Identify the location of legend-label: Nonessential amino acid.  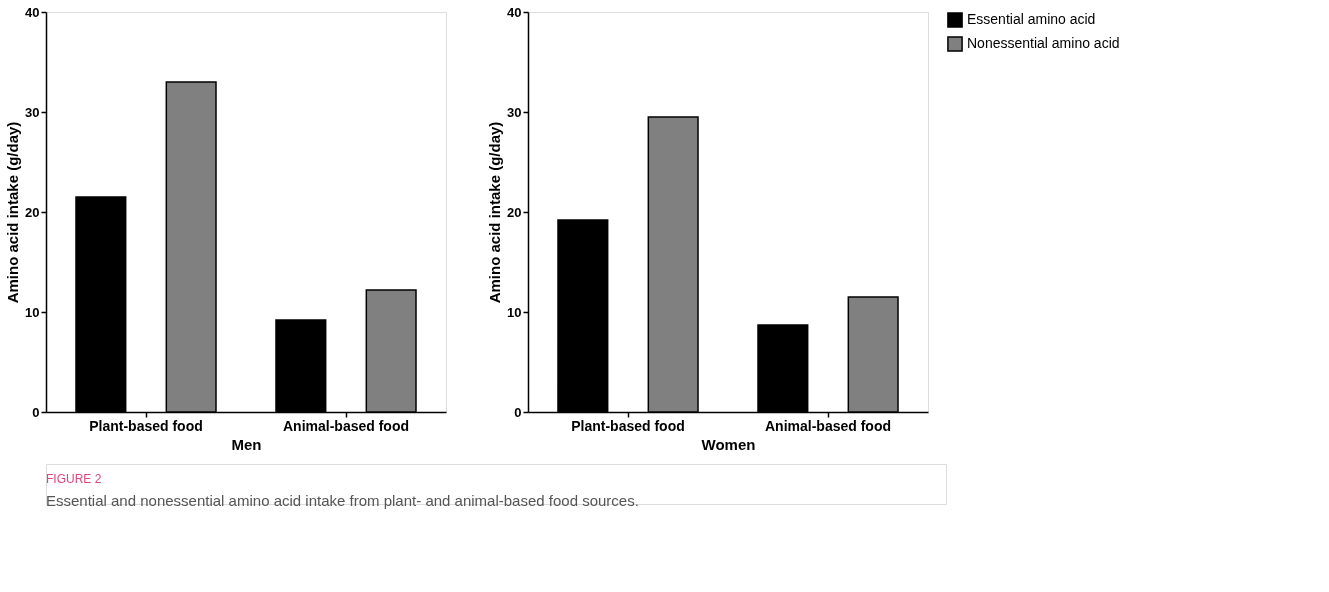
(1043, 43).